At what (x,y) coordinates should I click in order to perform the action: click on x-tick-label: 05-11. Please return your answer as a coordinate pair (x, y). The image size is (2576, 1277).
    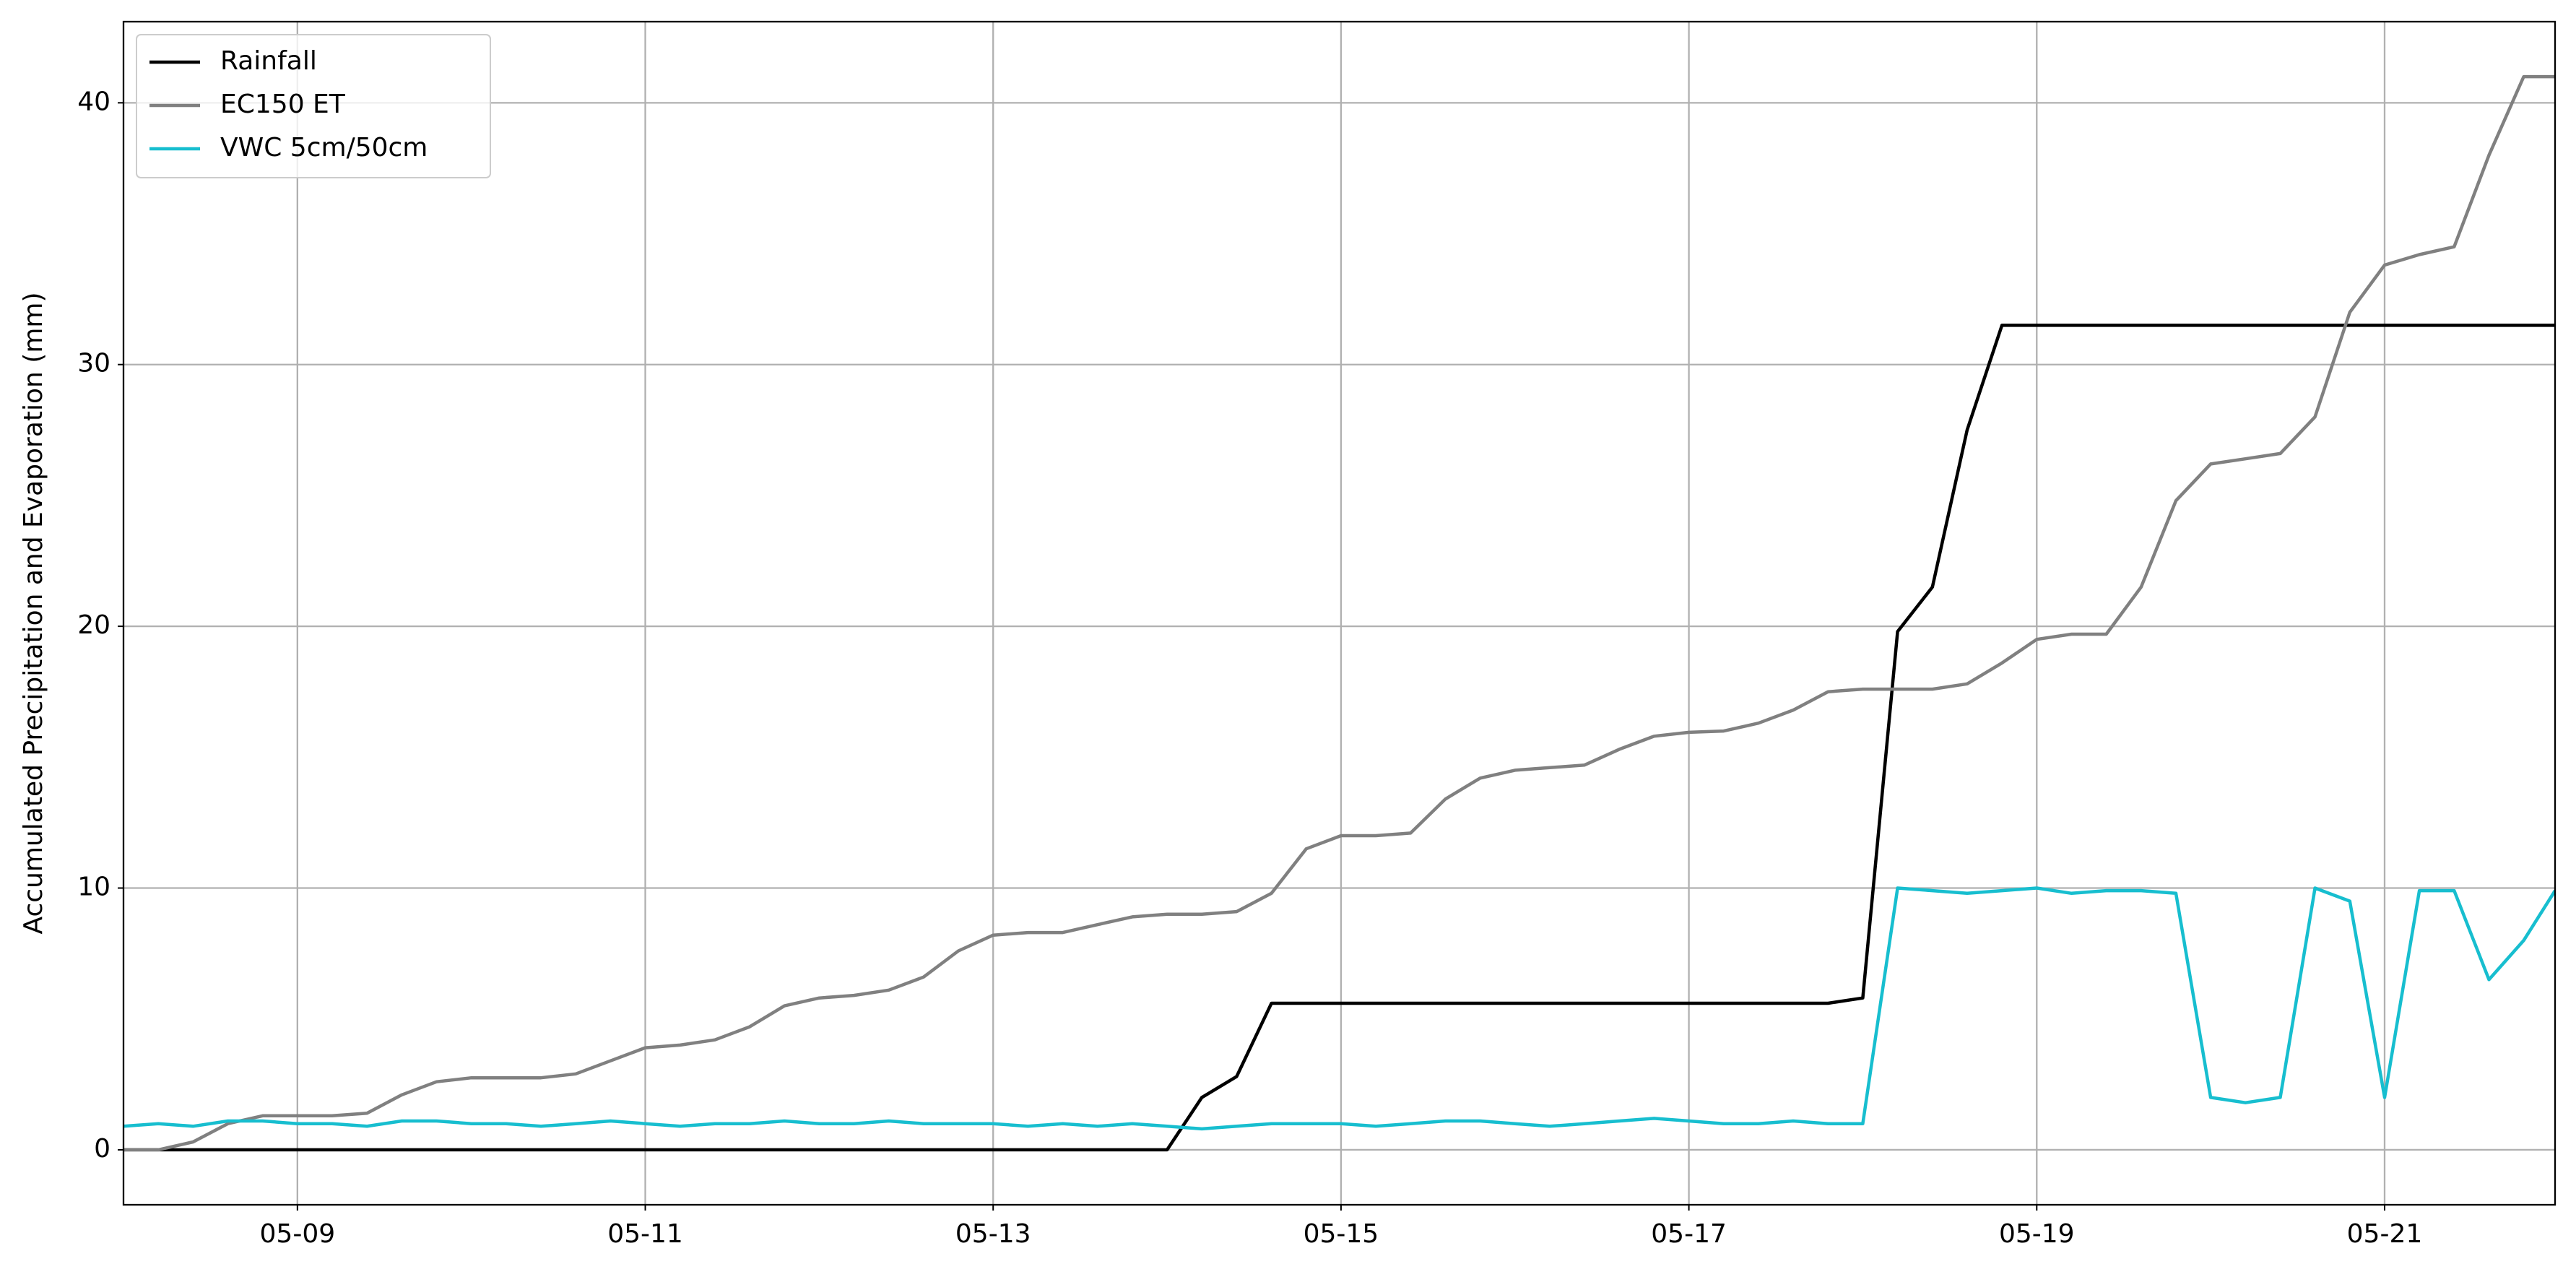
    Looking at the image, I should click on (645, 1234).